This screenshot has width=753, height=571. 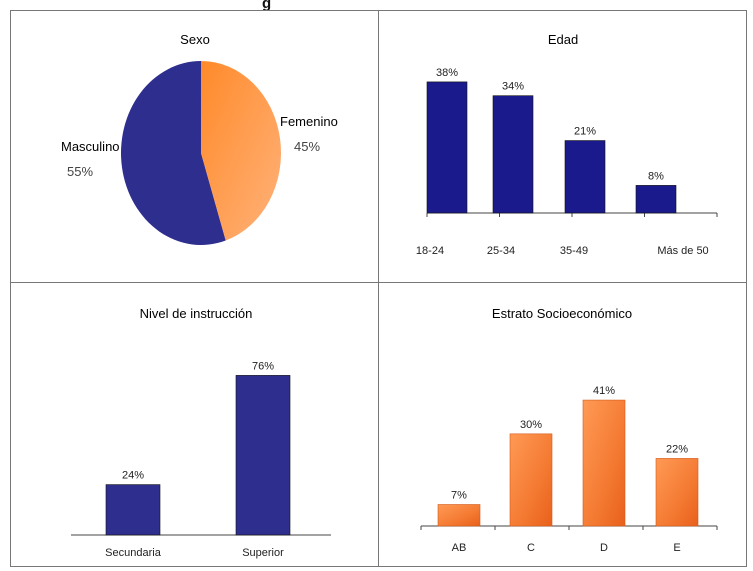 I want to click on pie-slice-masculino, so click(x=173, y=153).